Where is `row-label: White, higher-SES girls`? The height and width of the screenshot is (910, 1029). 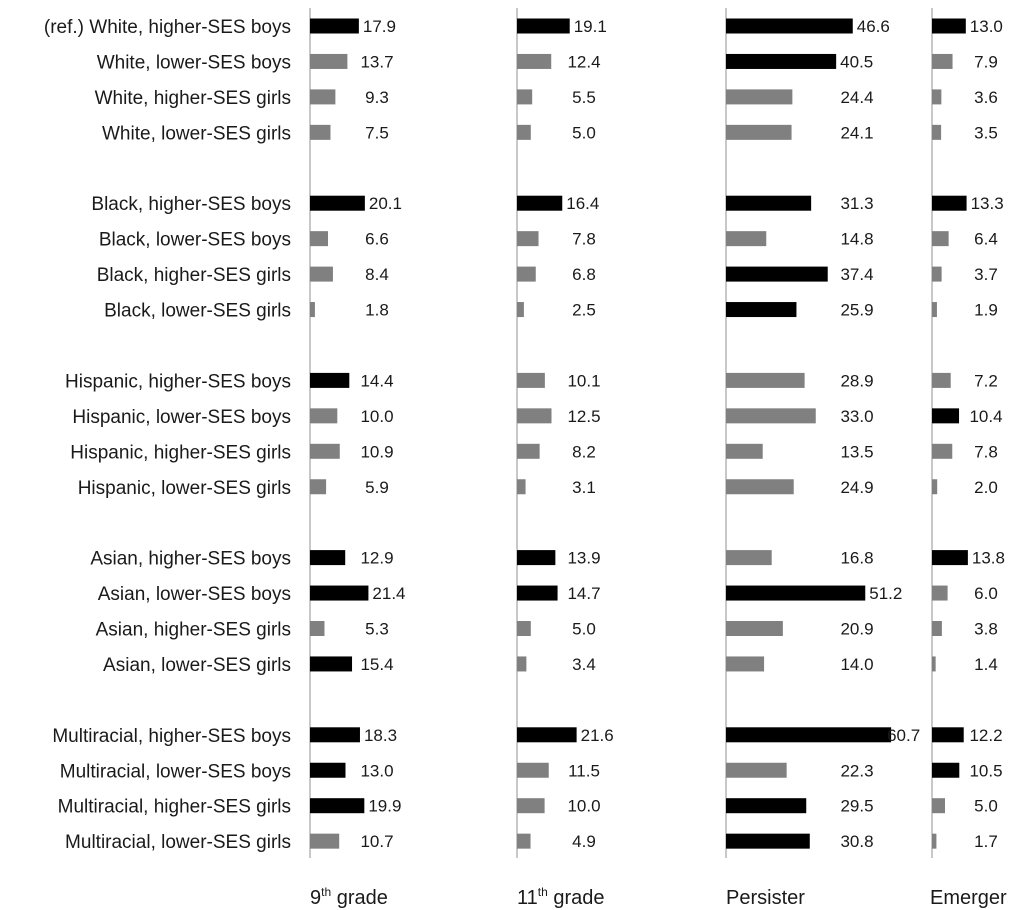
row-label: White, higher-SES girls is located at coordinates (193, 98).